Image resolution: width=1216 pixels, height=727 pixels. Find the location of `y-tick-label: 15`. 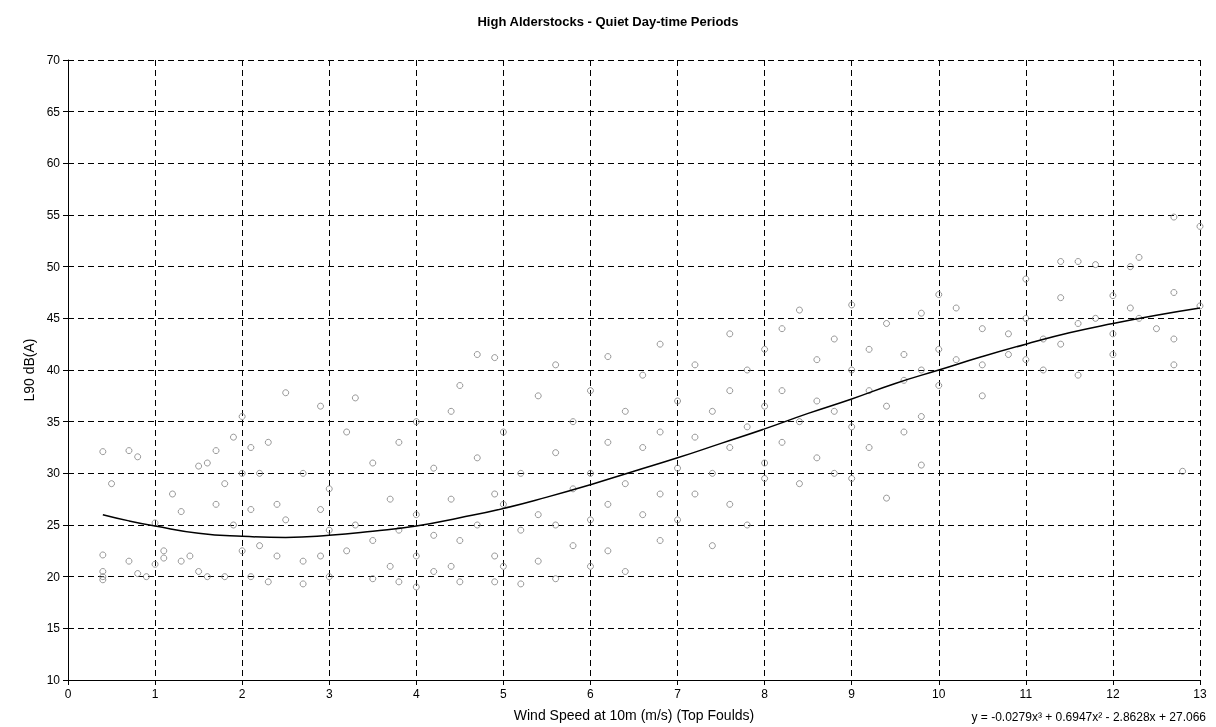

y-tick-label: 15 is located at coordinates (53, 628).